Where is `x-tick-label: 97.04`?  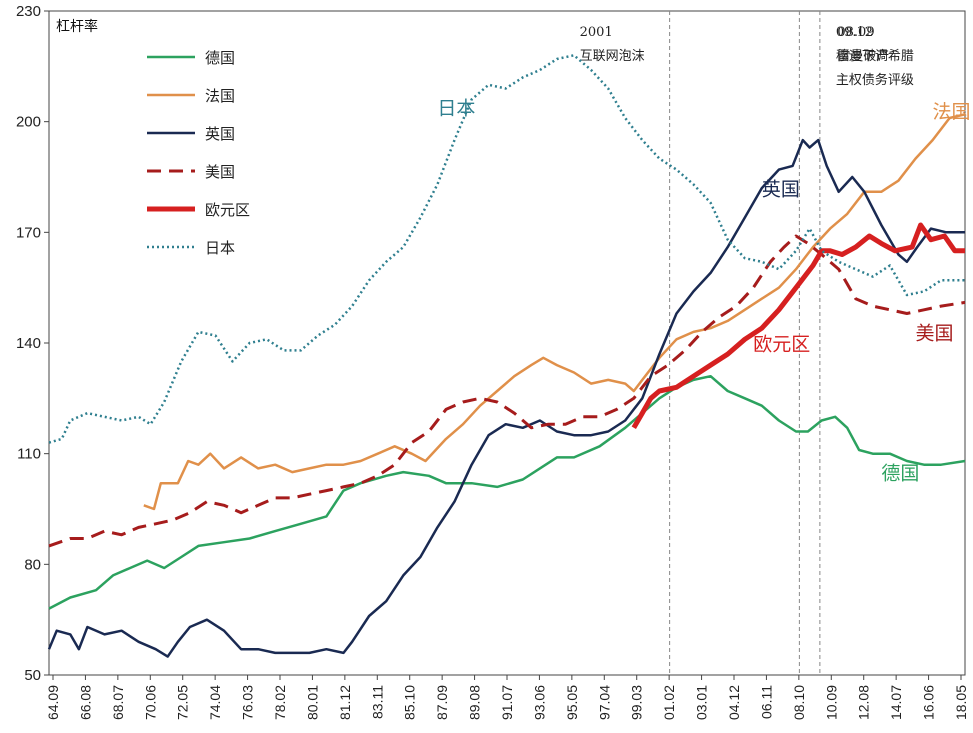 x-tick-label: 97.04 is located at coordinates (604, 702).